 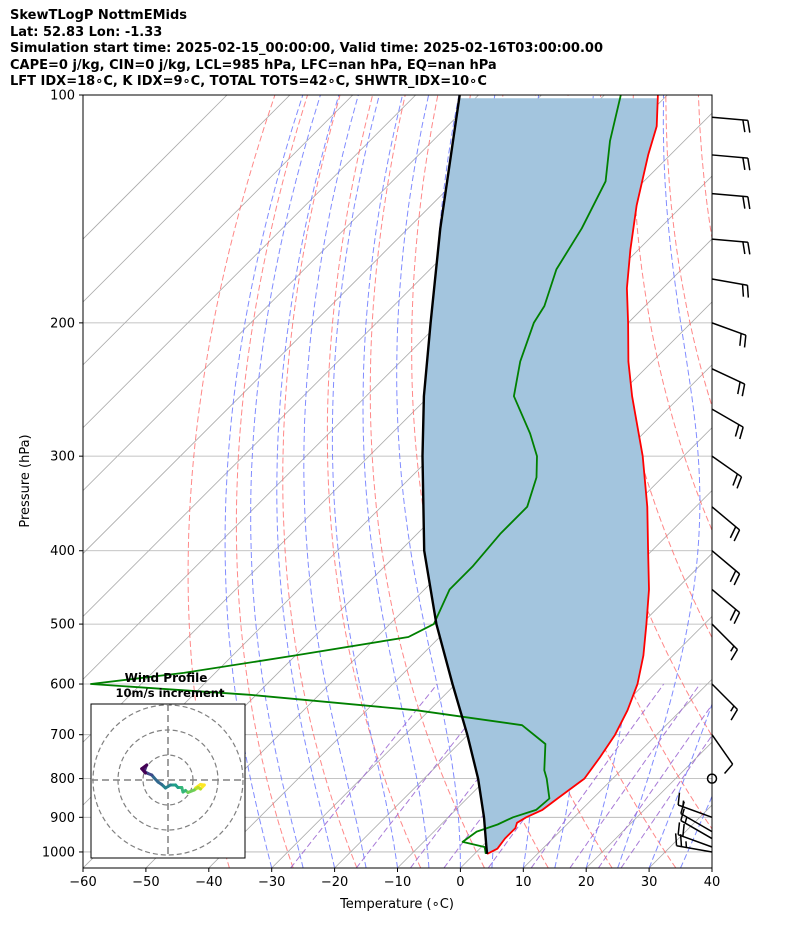 I want to click on x-tick-label: −20, so click(x=334, y=882).